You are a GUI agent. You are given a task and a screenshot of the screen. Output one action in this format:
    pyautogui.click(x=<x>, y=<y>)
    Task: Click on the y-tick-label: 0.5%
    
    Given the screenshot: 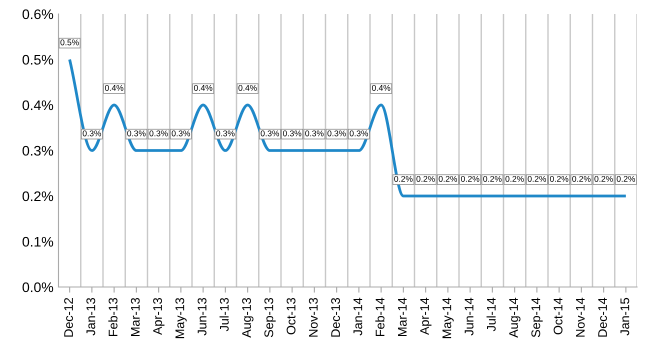 What is the action you would take?
    pyautogui.click(x=38, y=59)
    